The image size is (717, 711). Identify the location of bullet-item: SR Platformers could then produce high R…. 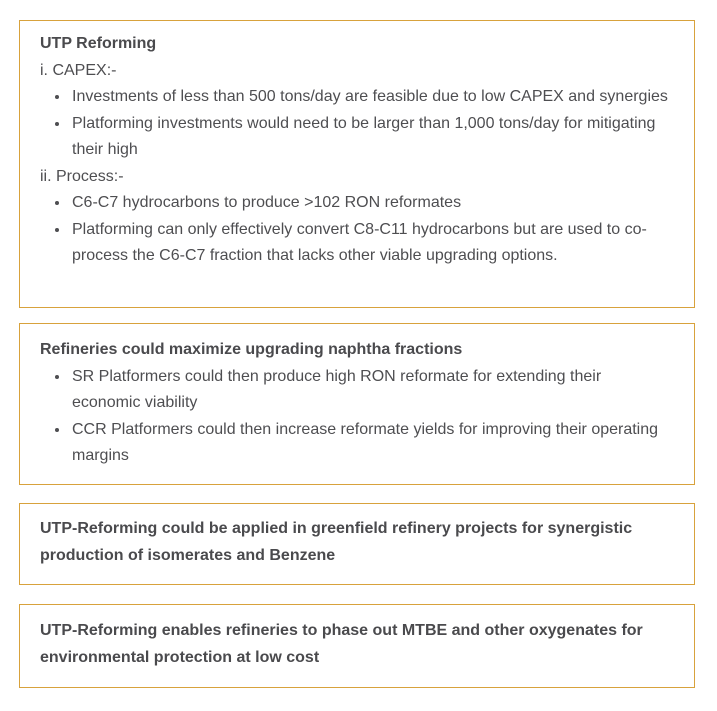
(372, 390).